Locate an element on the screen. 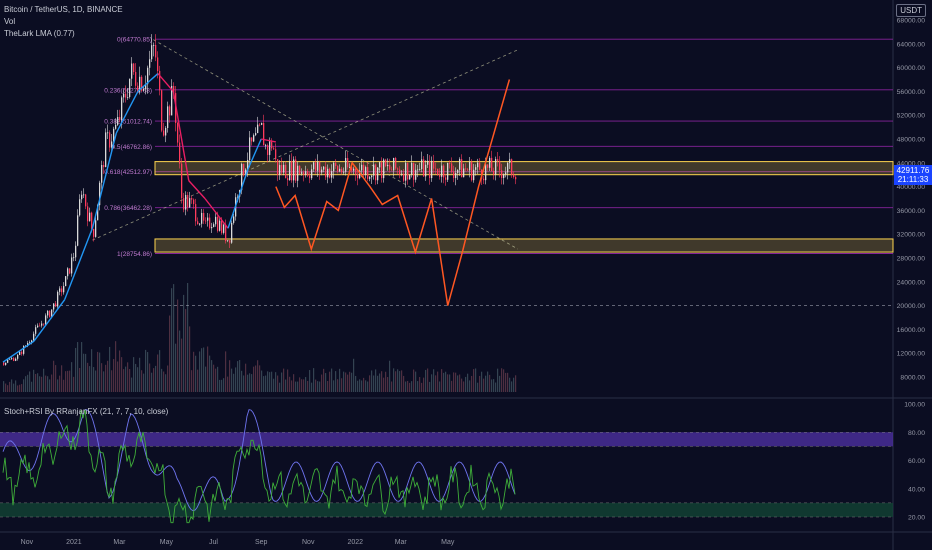  price-tick-label: 12000.00 is located at coordinates (911, 354).